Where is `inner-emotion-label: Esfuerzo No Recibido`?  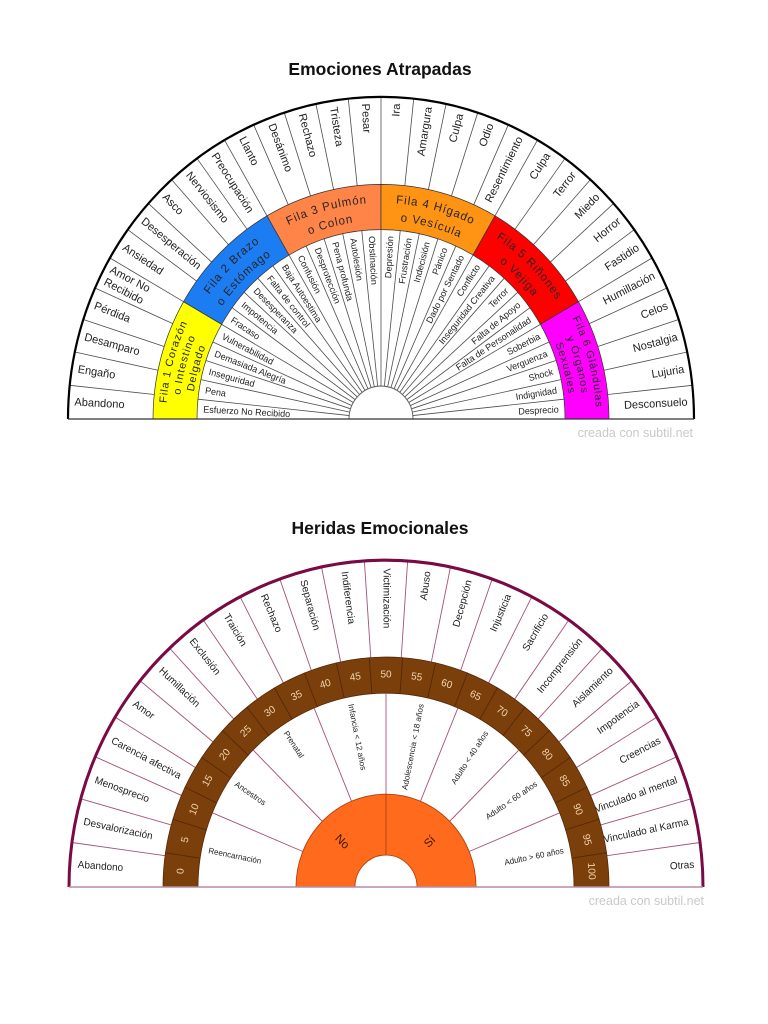
inner-emotion-label: Esfuerzo No Recibido is located at coordinates (246, 411).